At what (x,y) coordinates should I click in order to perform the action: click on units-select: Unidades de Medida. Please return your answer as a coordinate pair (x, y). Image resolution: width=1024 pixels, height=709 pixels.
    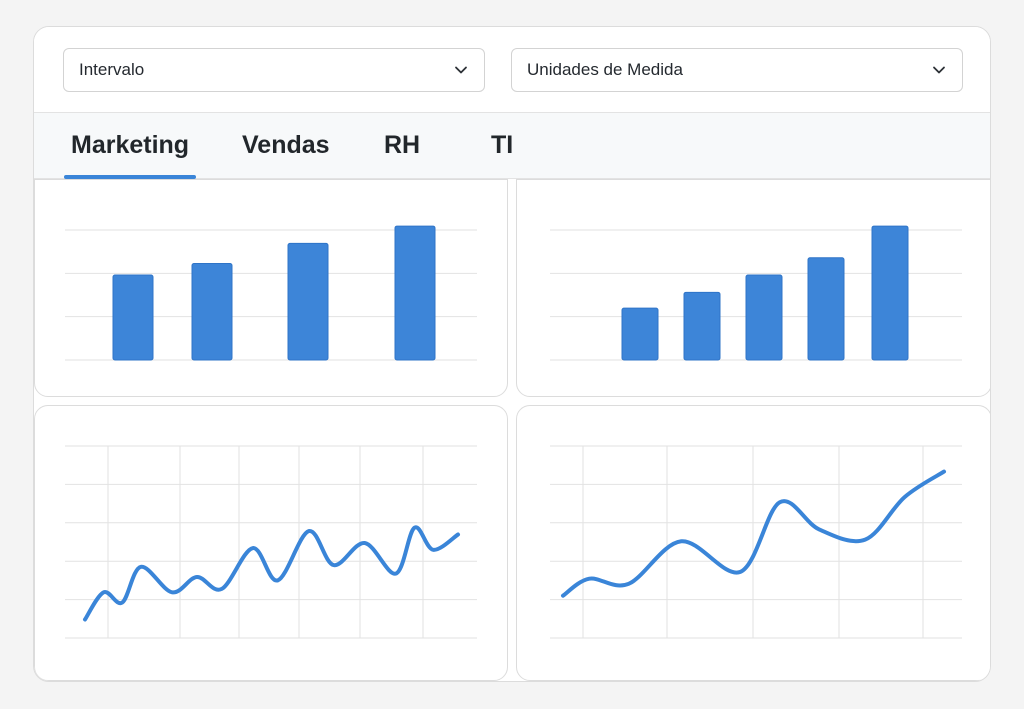
    Looking at the image, I should click on (737, 70).